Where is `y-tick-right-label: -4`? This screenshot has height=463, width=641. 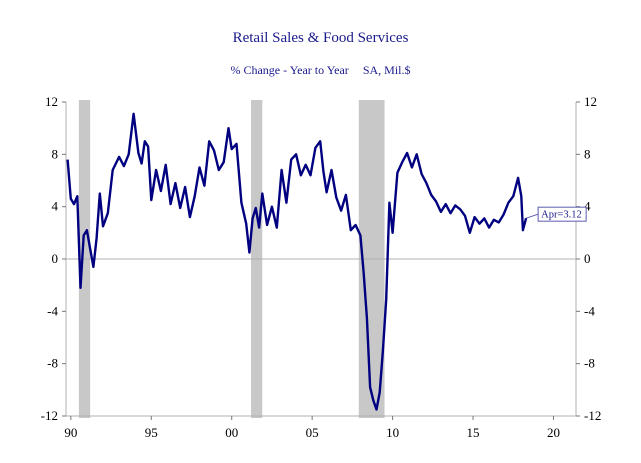
y-tick-right-label: -4 is located at coordinates (589, 310).